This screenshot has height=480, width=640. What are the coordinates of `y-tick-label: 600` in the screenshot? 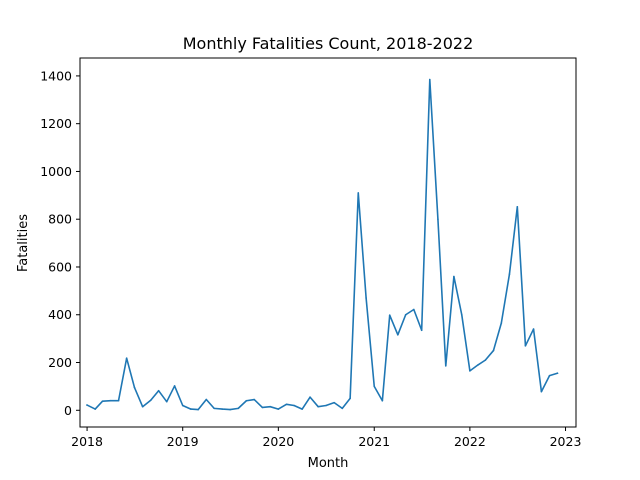 It's located at (60, 266).